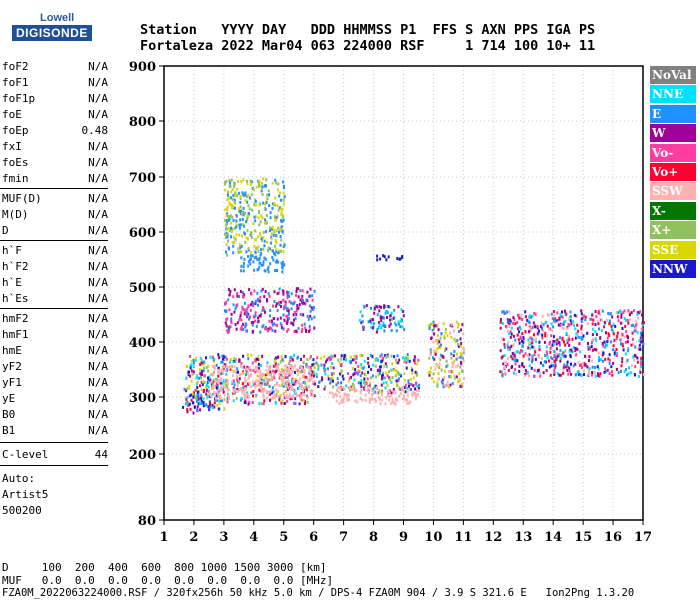 The width and height of the screenshot is (700, 600). What do you see at coordinates (142, 67) in the screenshot?
I see `y-tick-label: 900` at bounding box center [142, 67].